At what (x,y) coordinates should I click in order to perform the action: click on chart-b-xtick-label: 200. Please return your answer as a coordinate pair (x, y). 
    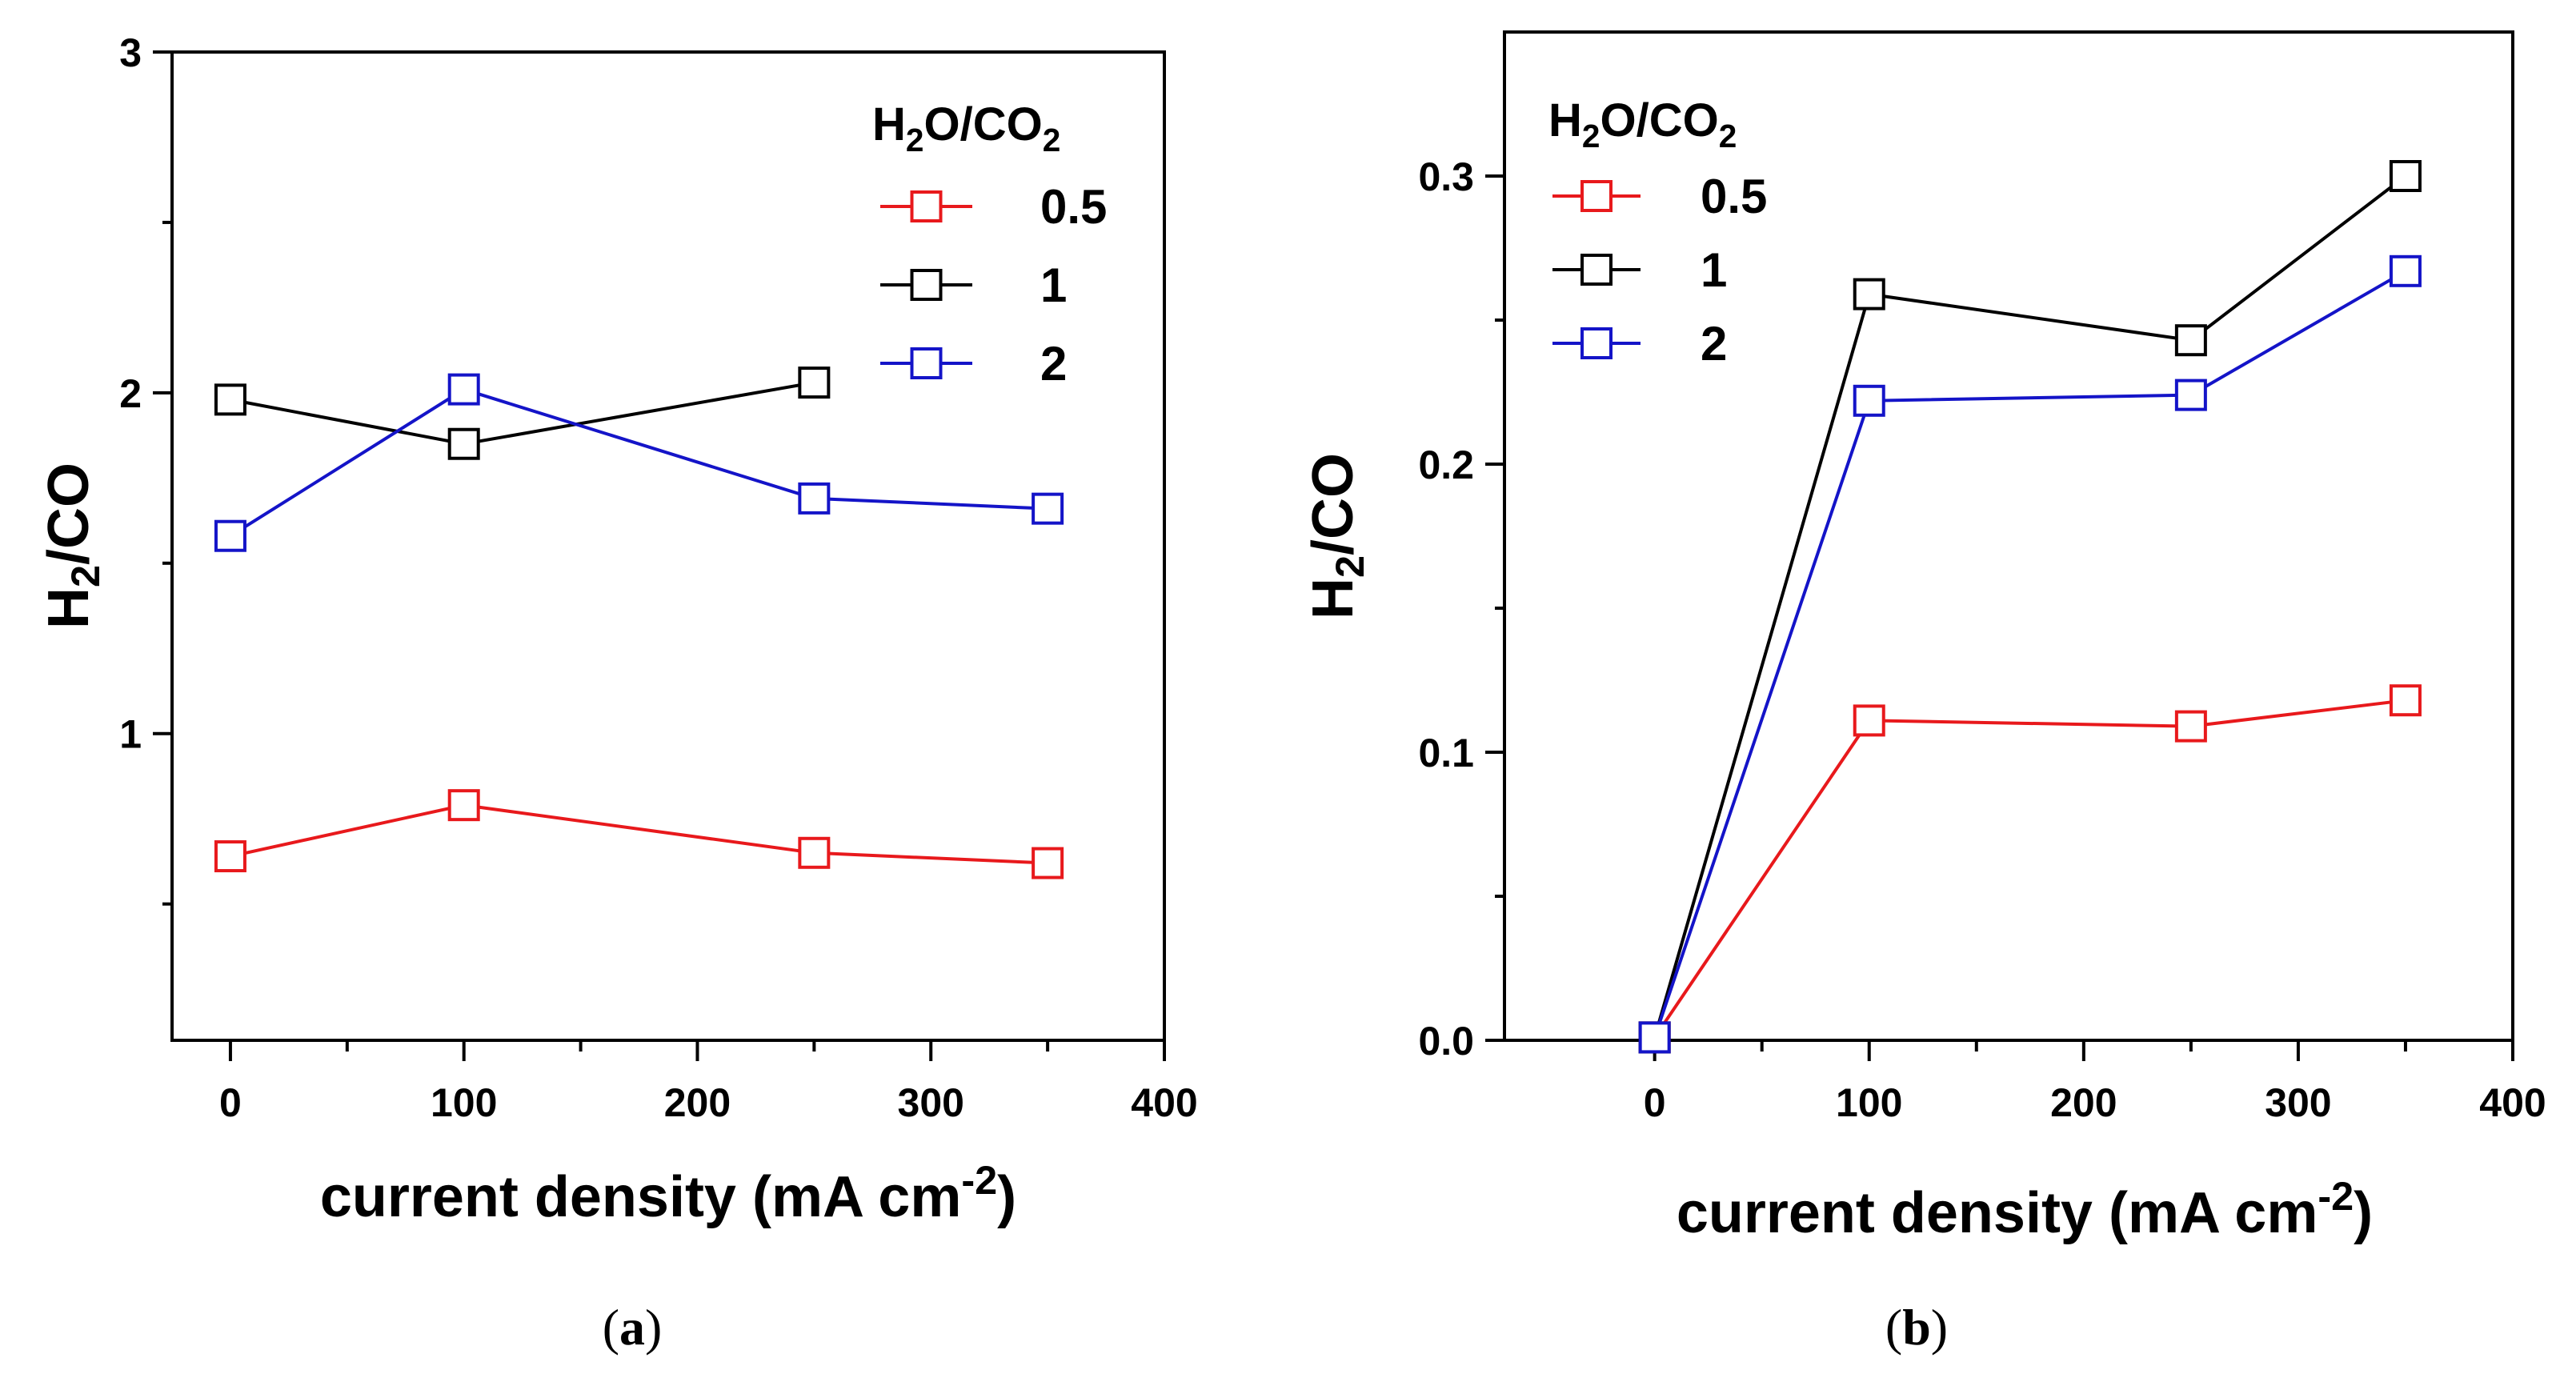
    Looking at the image, I should click on (2083, 1102).